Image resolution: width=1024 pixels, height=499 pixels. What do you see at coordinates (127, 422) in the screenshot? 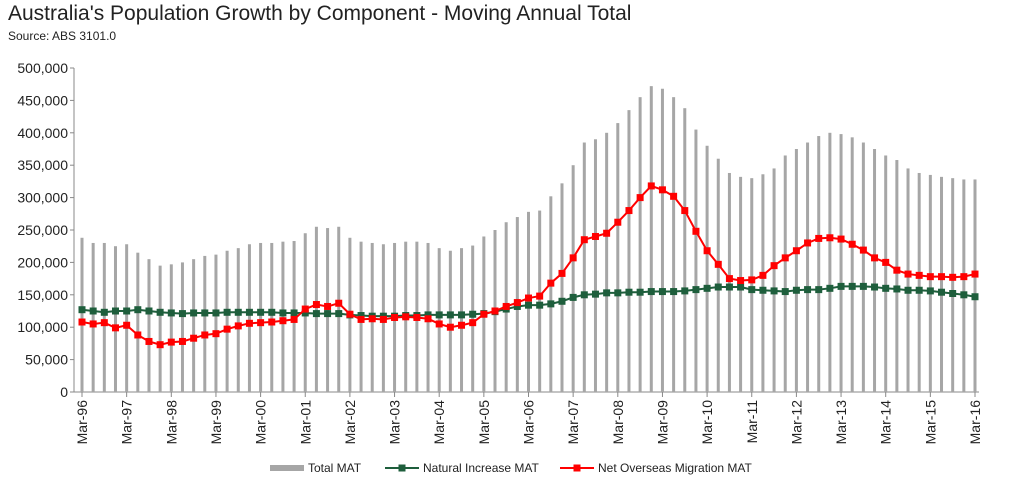
I see `x-tick-label: Mar-97` at bounding box center [127, 422].